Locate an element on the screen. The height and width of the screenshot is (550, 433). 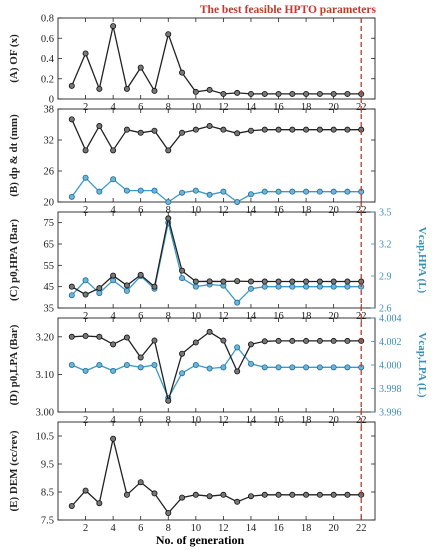
y-axis-label: (B) dp & dt (mm) is located at coordinates (14, 155).